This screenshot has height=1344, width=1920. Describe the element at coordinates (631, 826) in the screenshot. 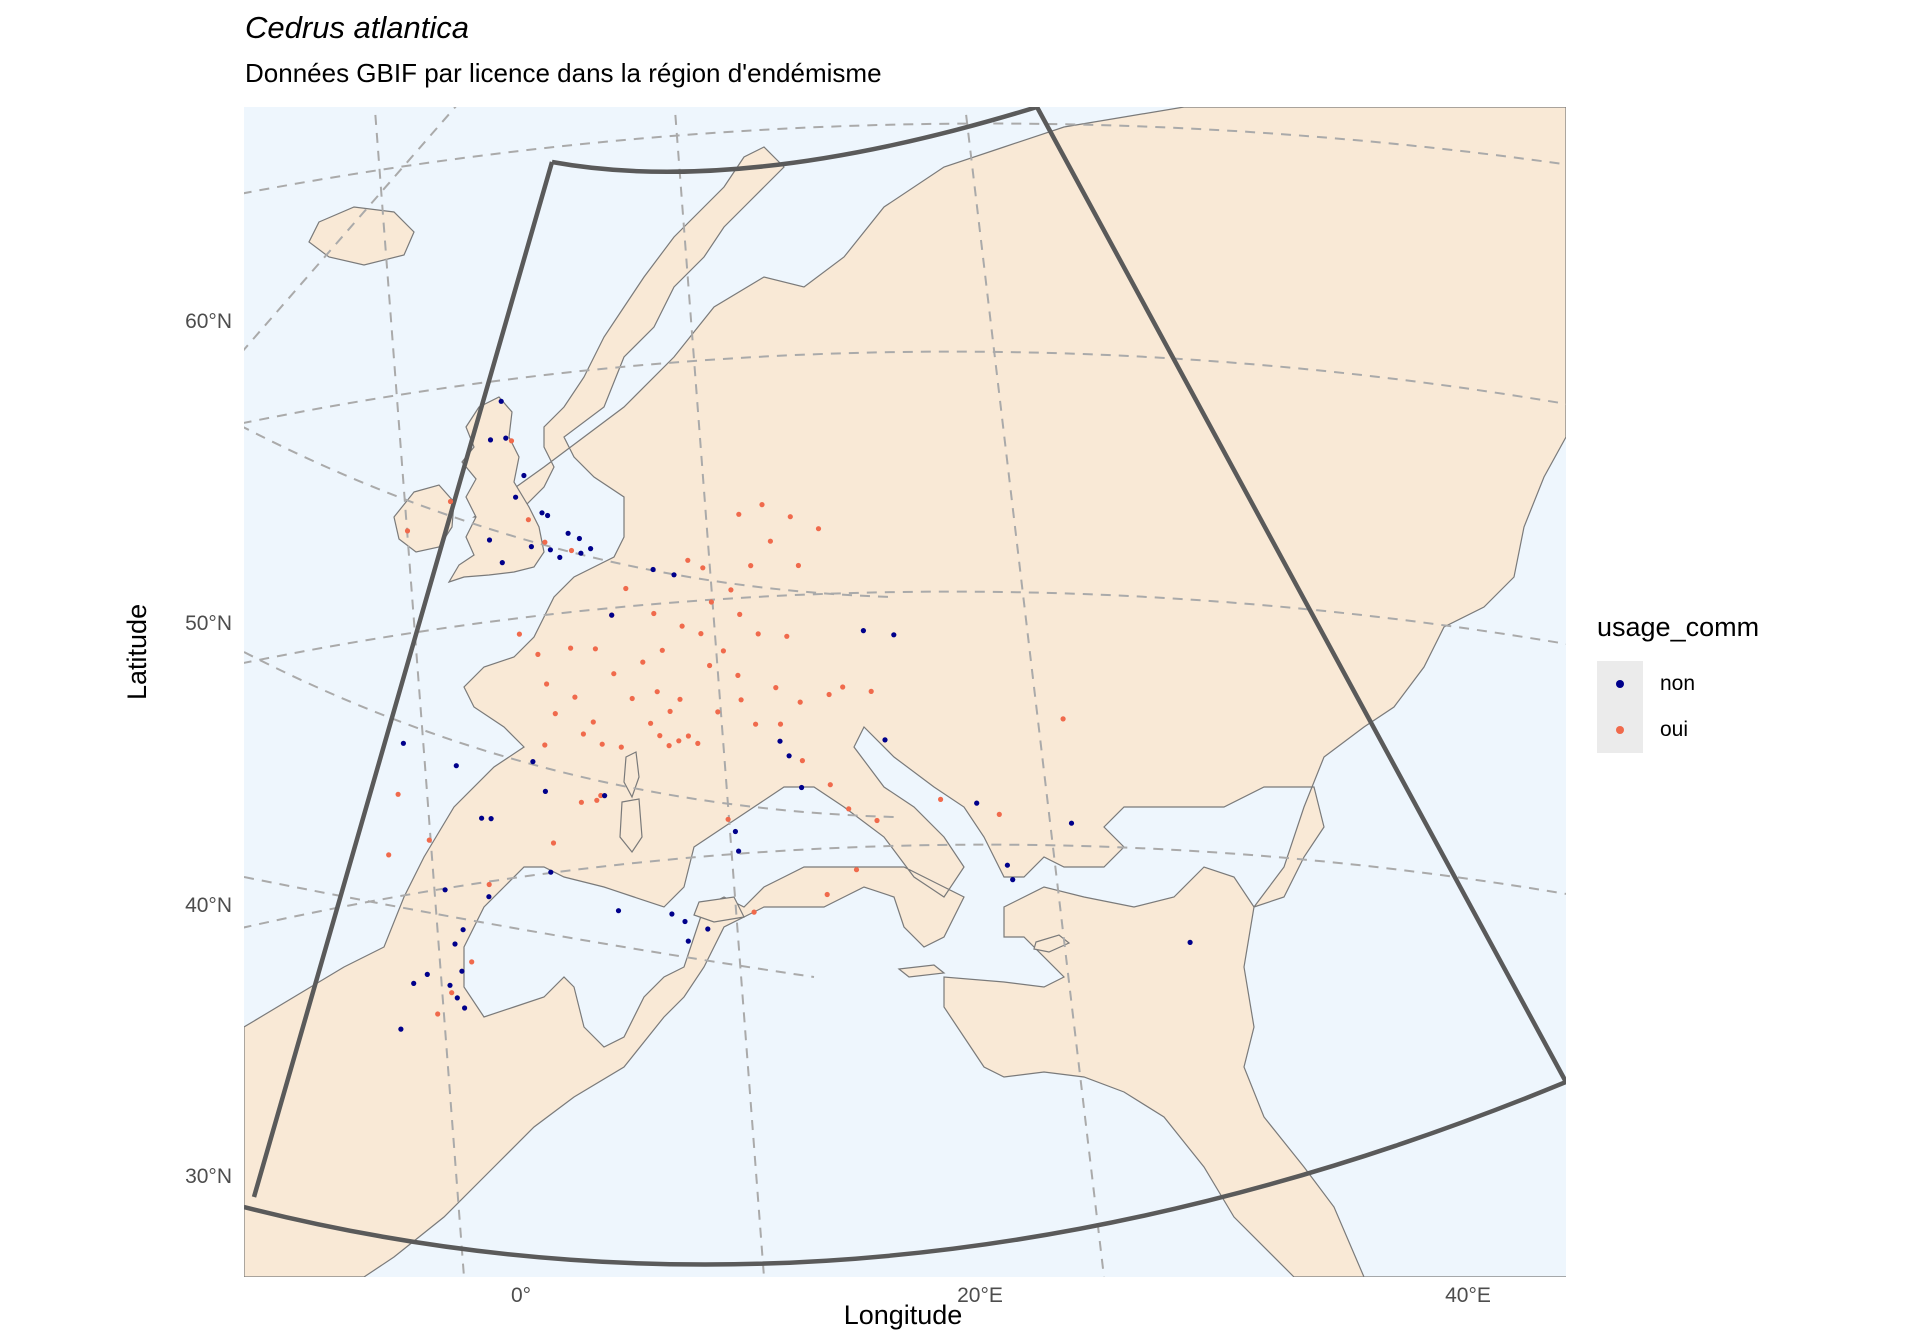

I see `land-sardinia` at that location.